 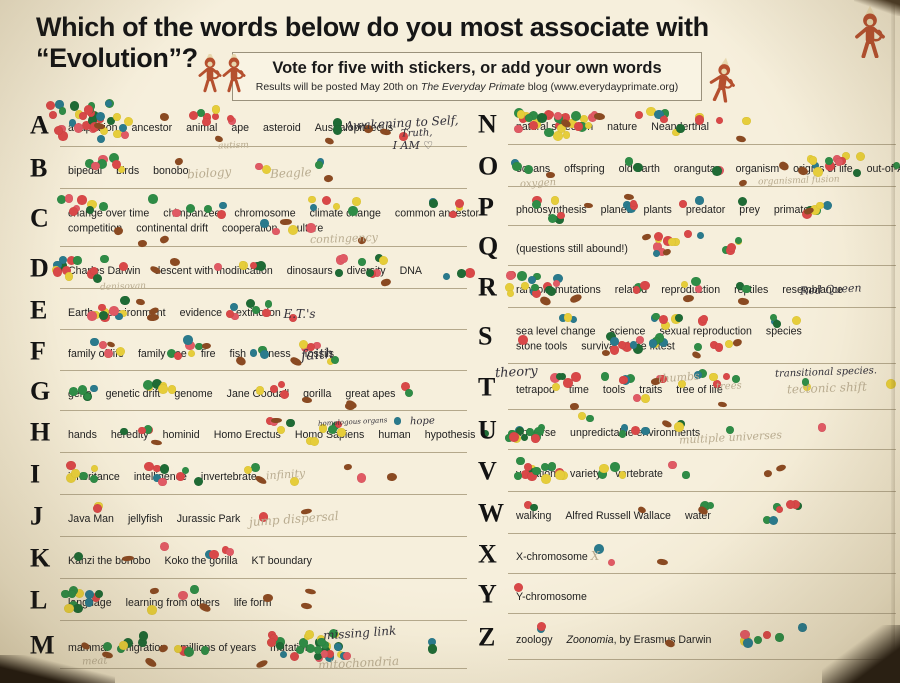 I want to click on row-letter-Z: Z, so click(x=487, y=637).